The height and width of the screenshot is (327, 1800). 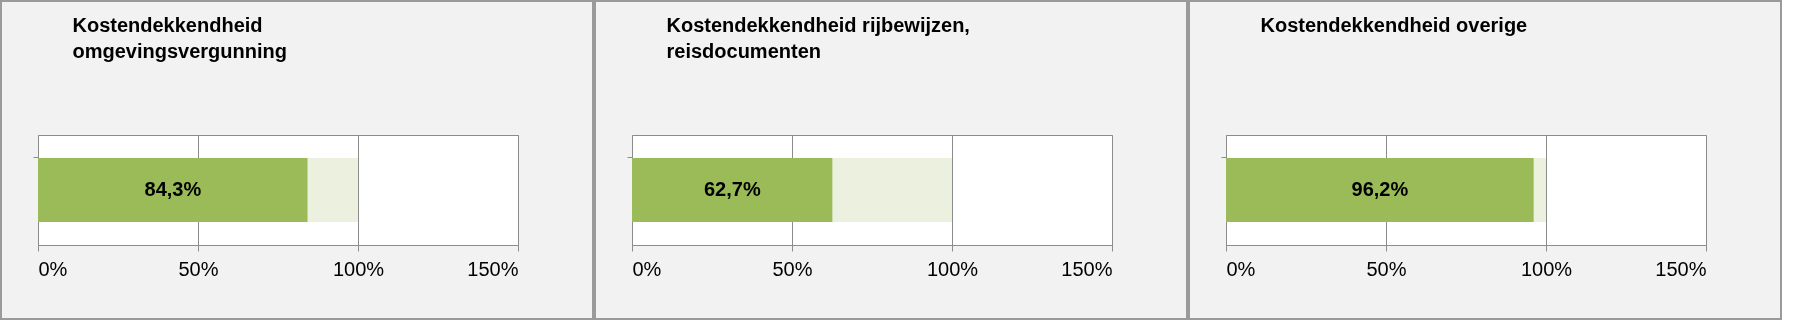 I want to click on chart-title: Kostendekkendheid overige, so click(x=1394, y=25).